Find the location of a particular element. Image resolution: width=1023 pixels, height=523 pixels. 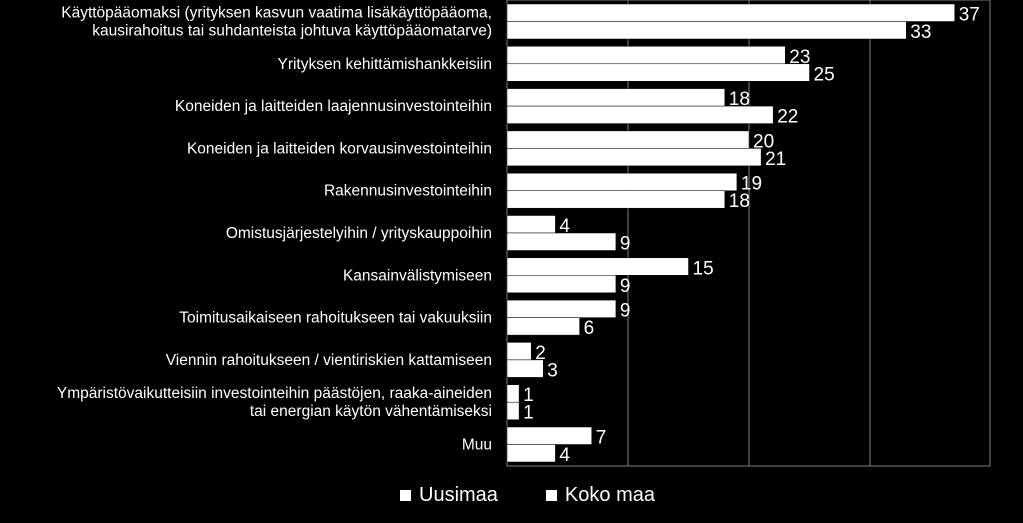

data-label: 6 is located at coordinates (589, 328).